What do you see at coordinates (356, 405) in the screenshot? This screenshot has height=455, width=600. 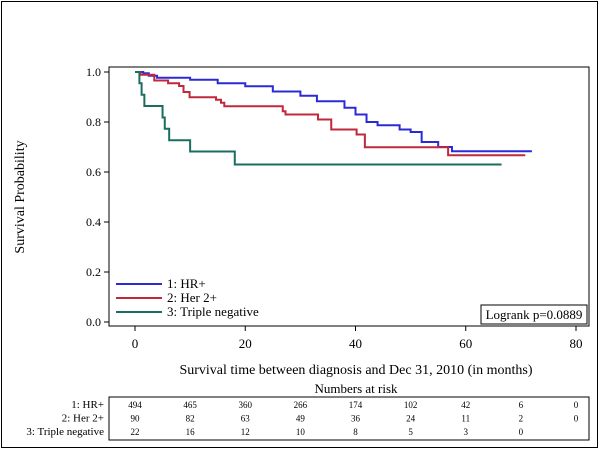 I see `risk-value: 174` at bounding box center [356, 405].